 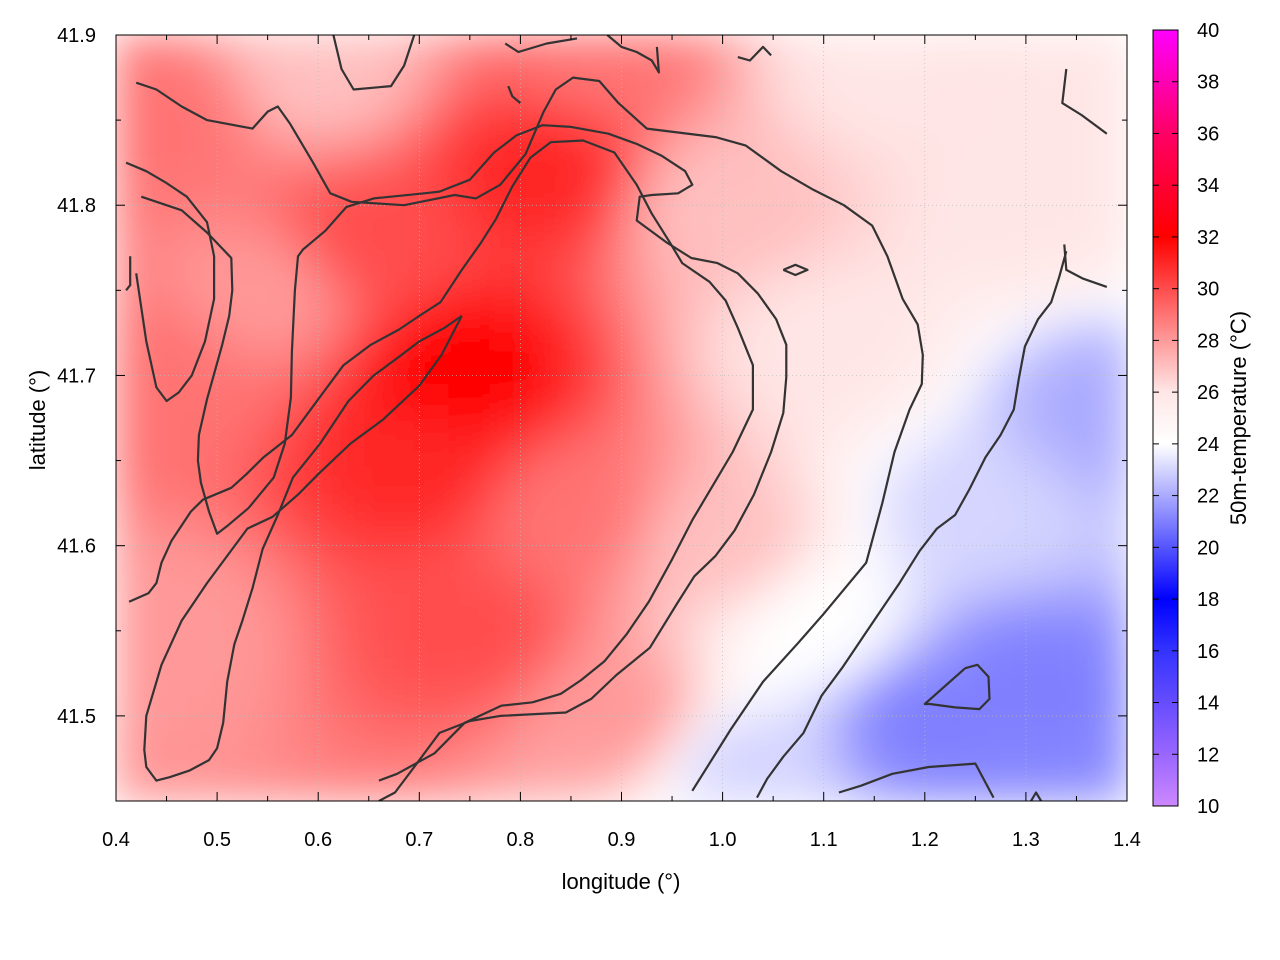 I want to click on y-tick-label: 41.5, so click(x=76, y=717).